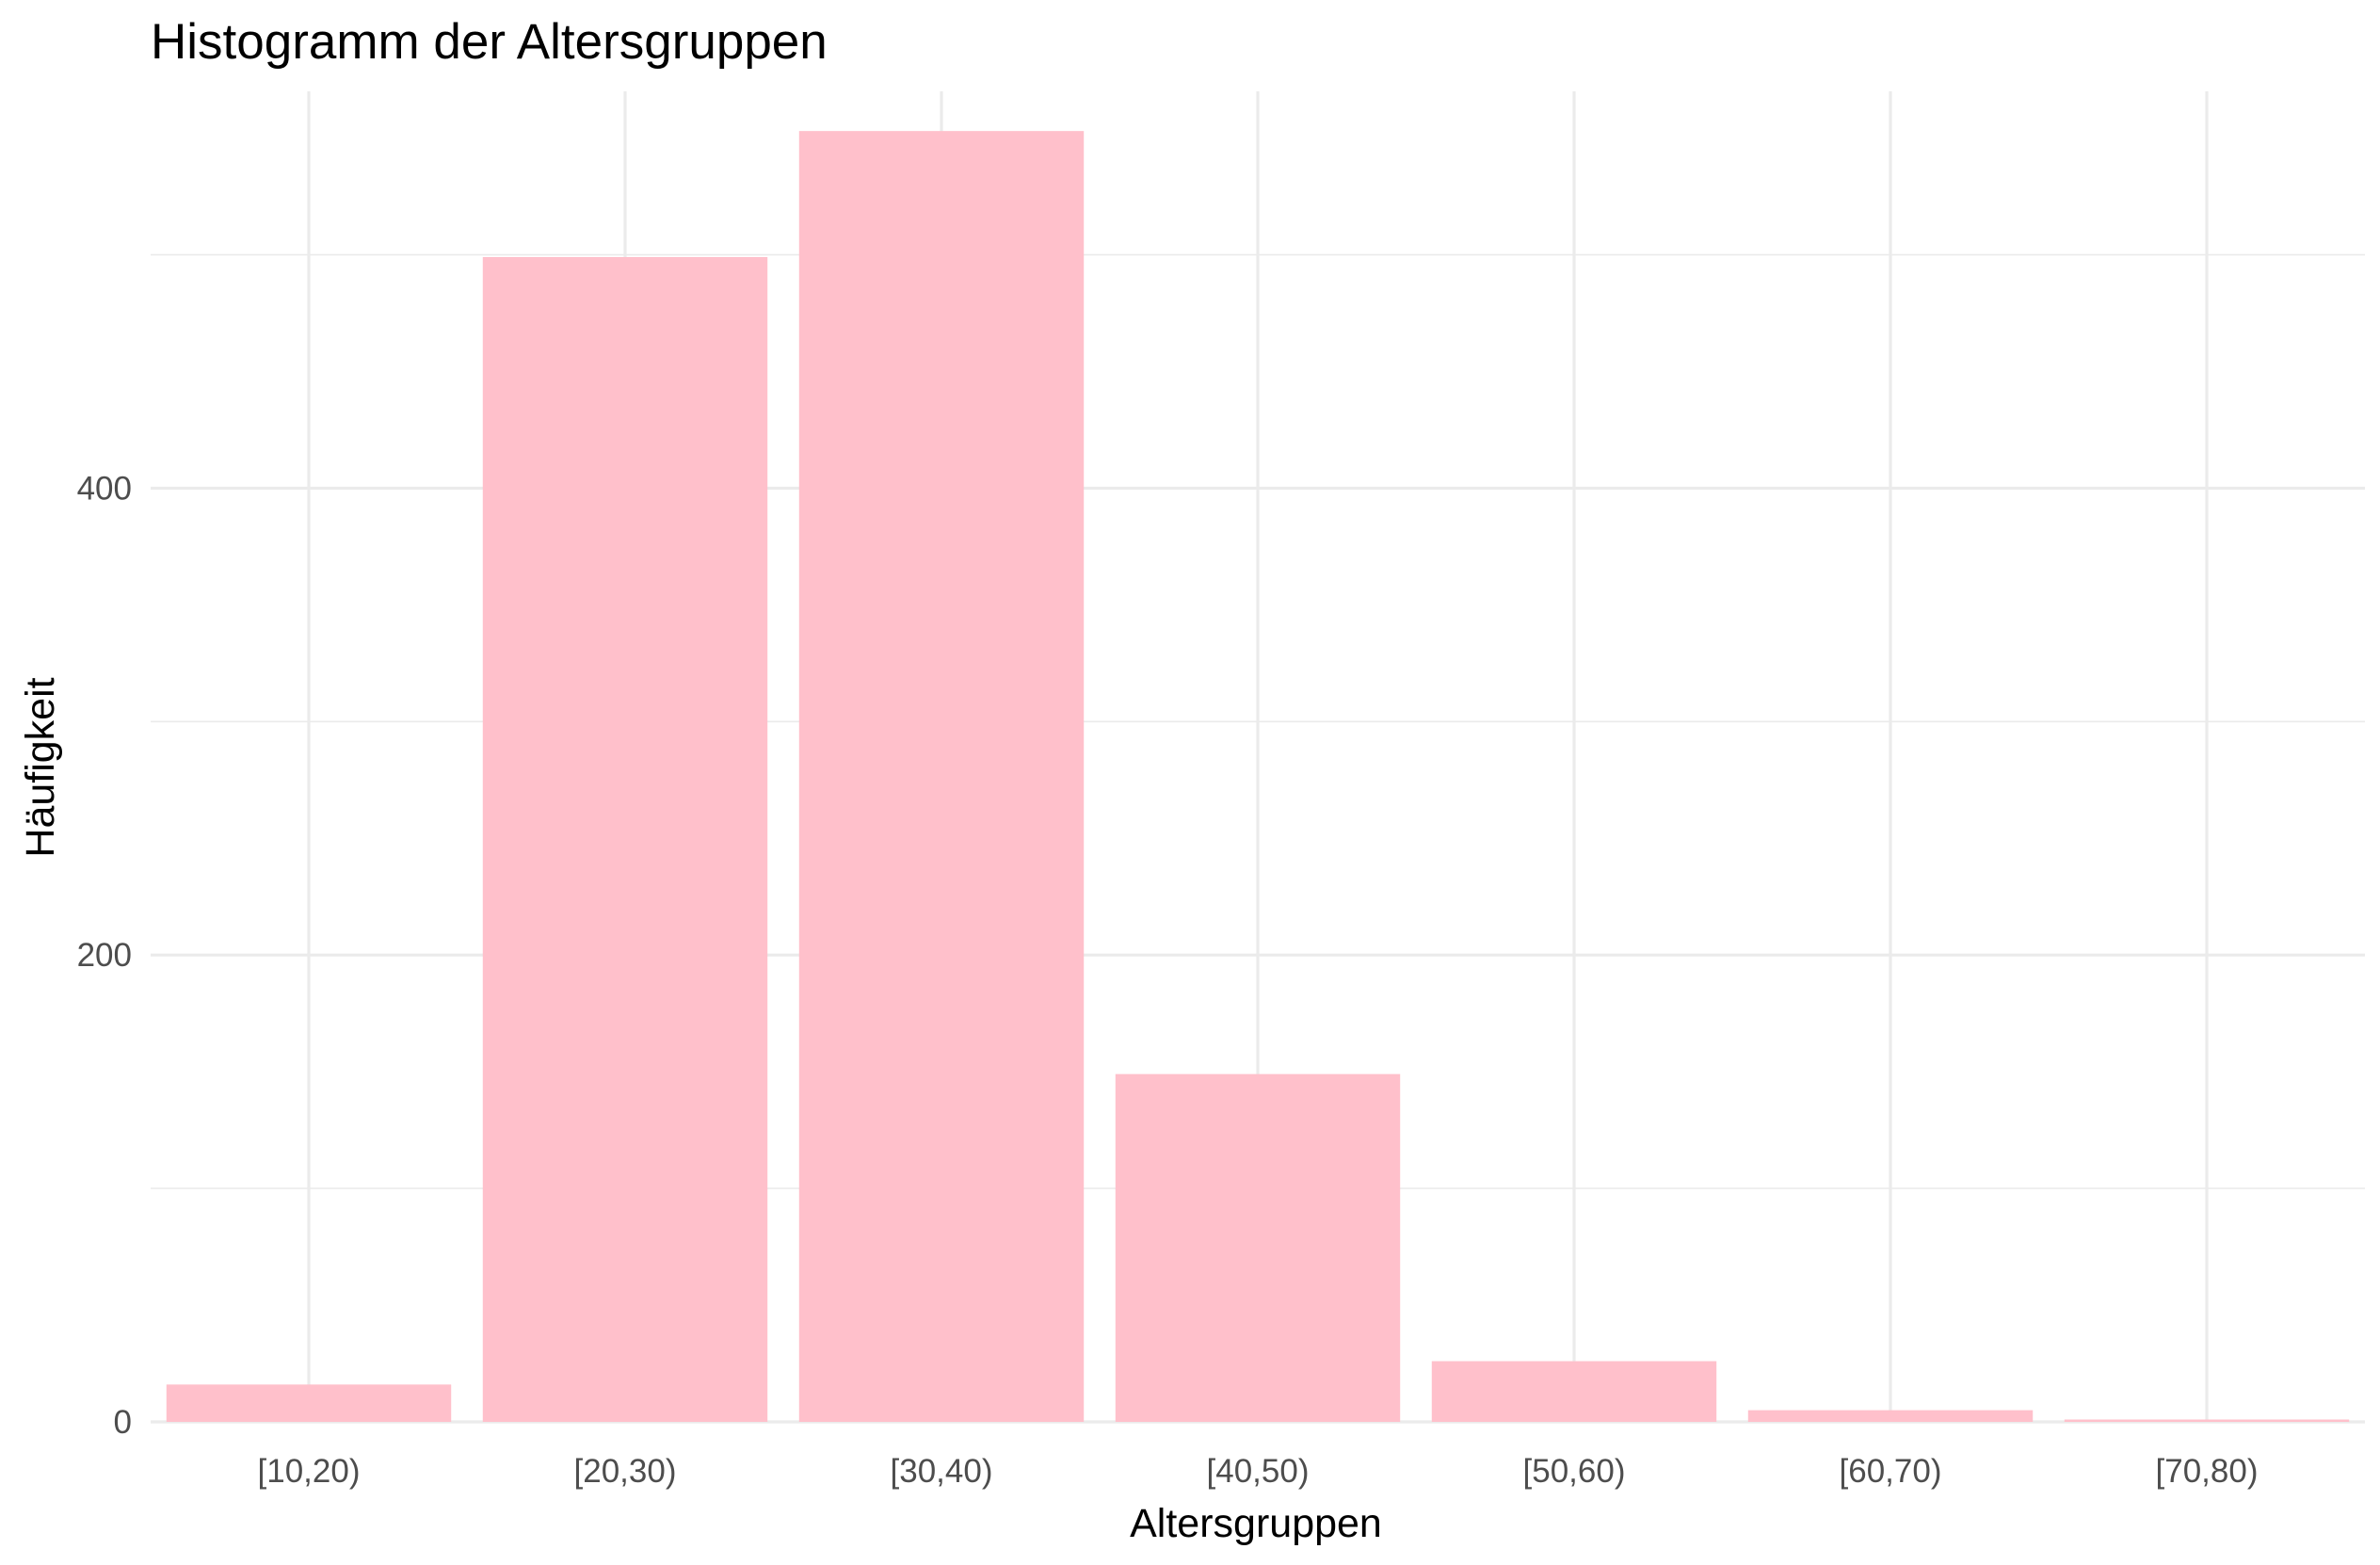  I want to click on x-tick-label: [50,60), so click(1574, 1471).